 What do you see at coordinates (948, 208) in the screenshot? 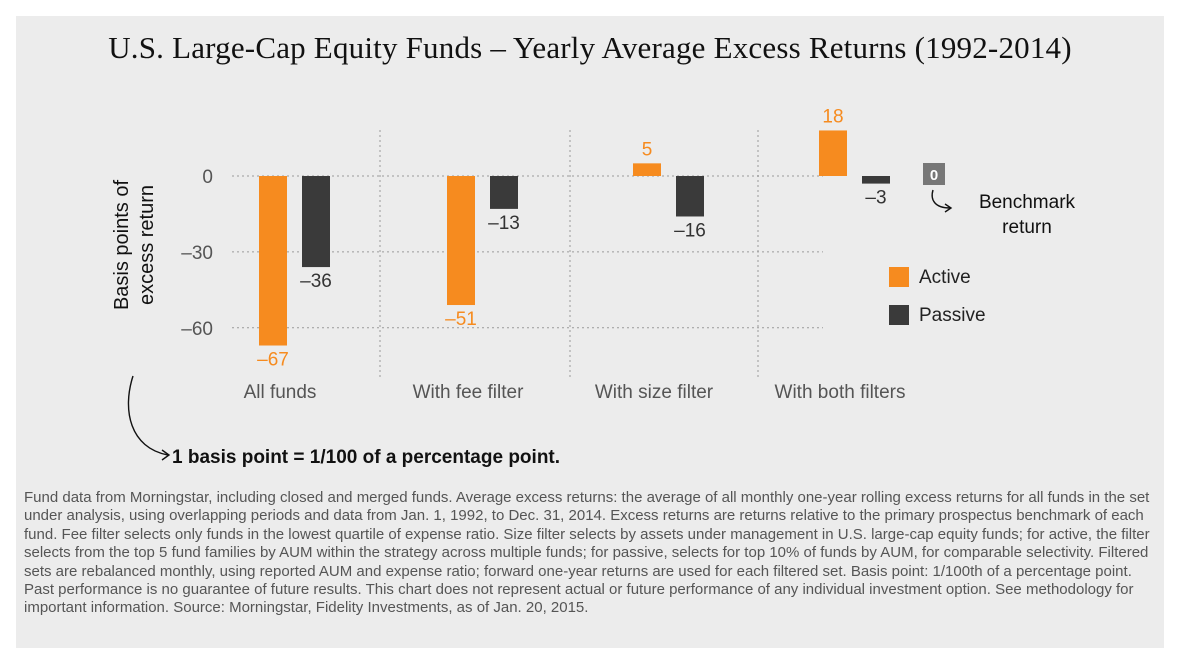
I see `benchmark-arrow-head` at bounding box center [948, 208].